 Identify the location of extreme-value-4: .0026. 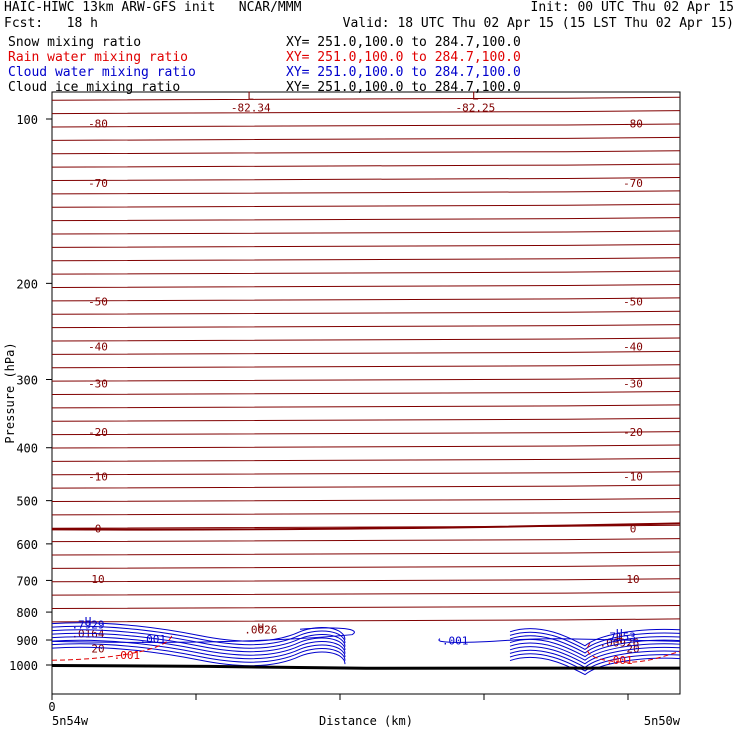
(260, 629).